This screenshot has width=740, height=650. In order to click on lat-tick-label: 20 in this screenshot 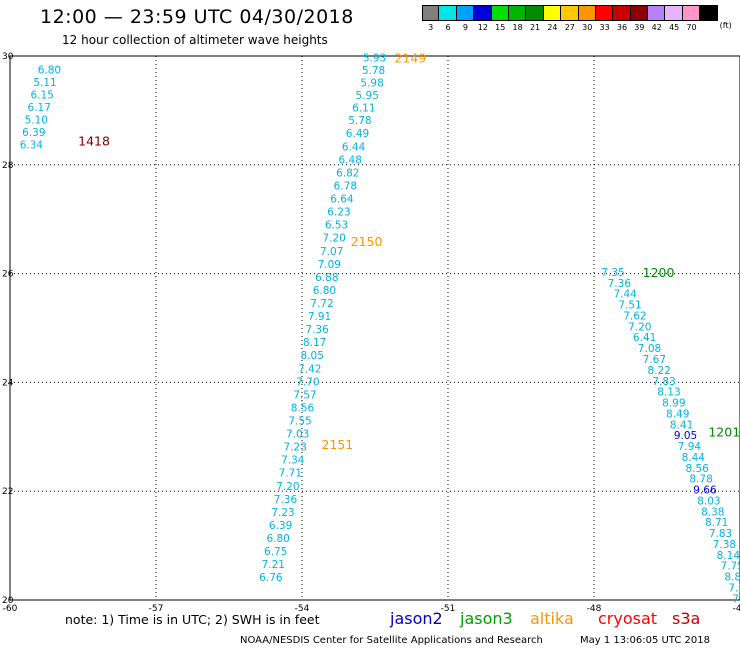, I will do `click(8, 601)`.